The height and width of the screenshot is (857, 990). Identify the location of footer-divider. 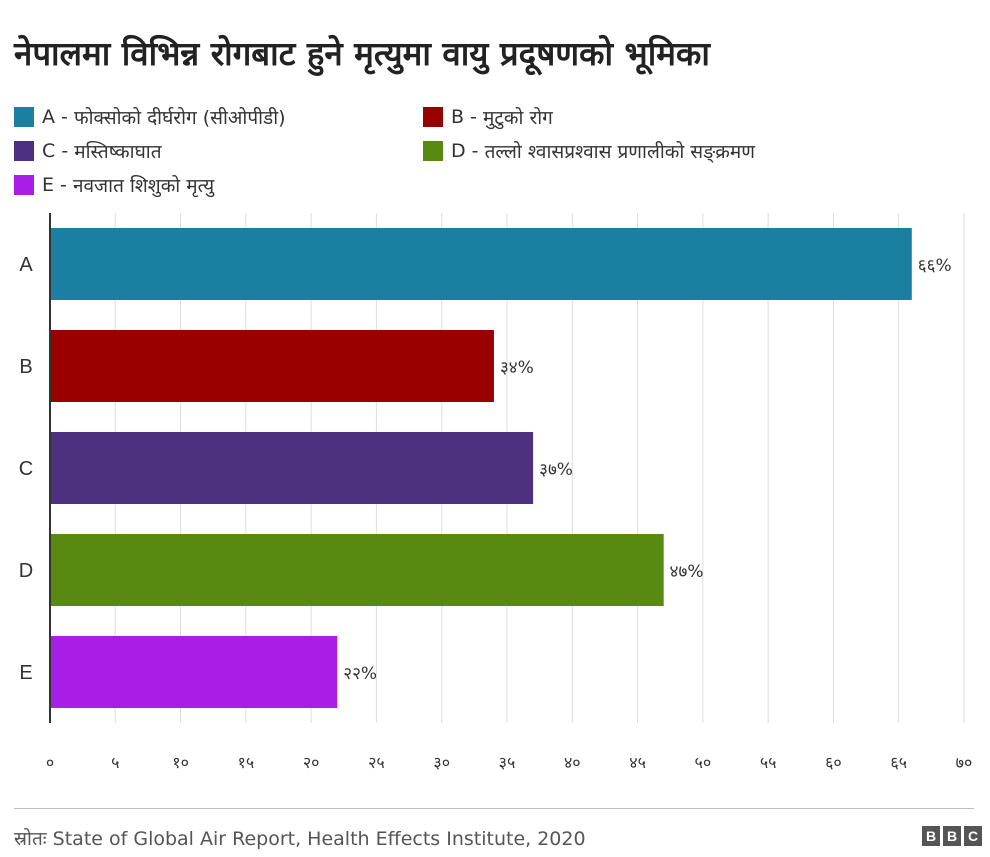
(494, 808).